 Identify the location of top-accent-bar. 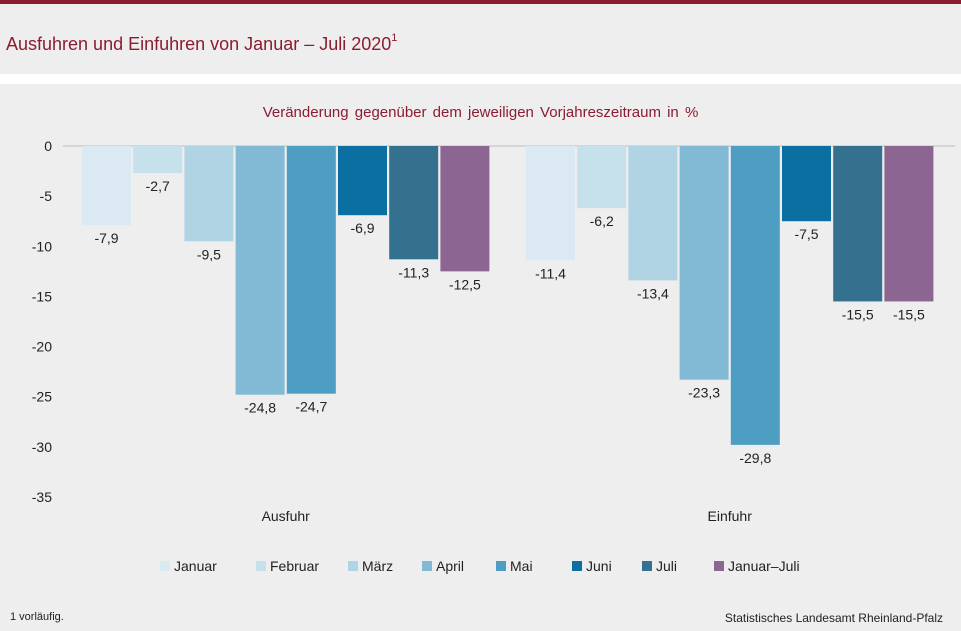
(480, 2).